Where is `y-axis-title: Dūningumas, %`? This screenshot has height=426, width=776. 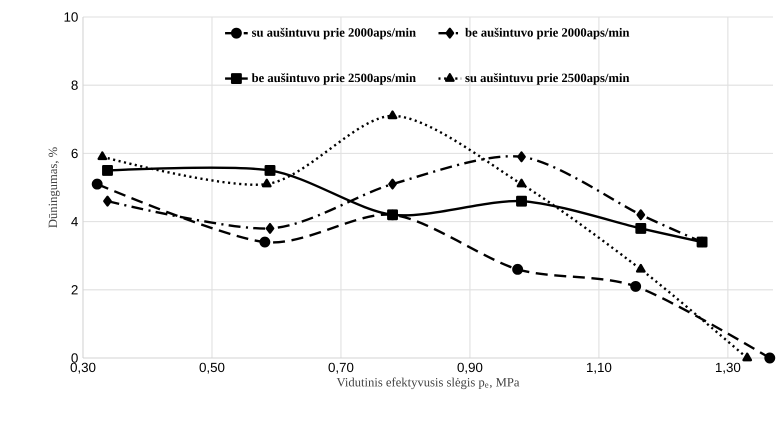
y-axis-title: Dūningumas, % is located at coordinates (54, 187).